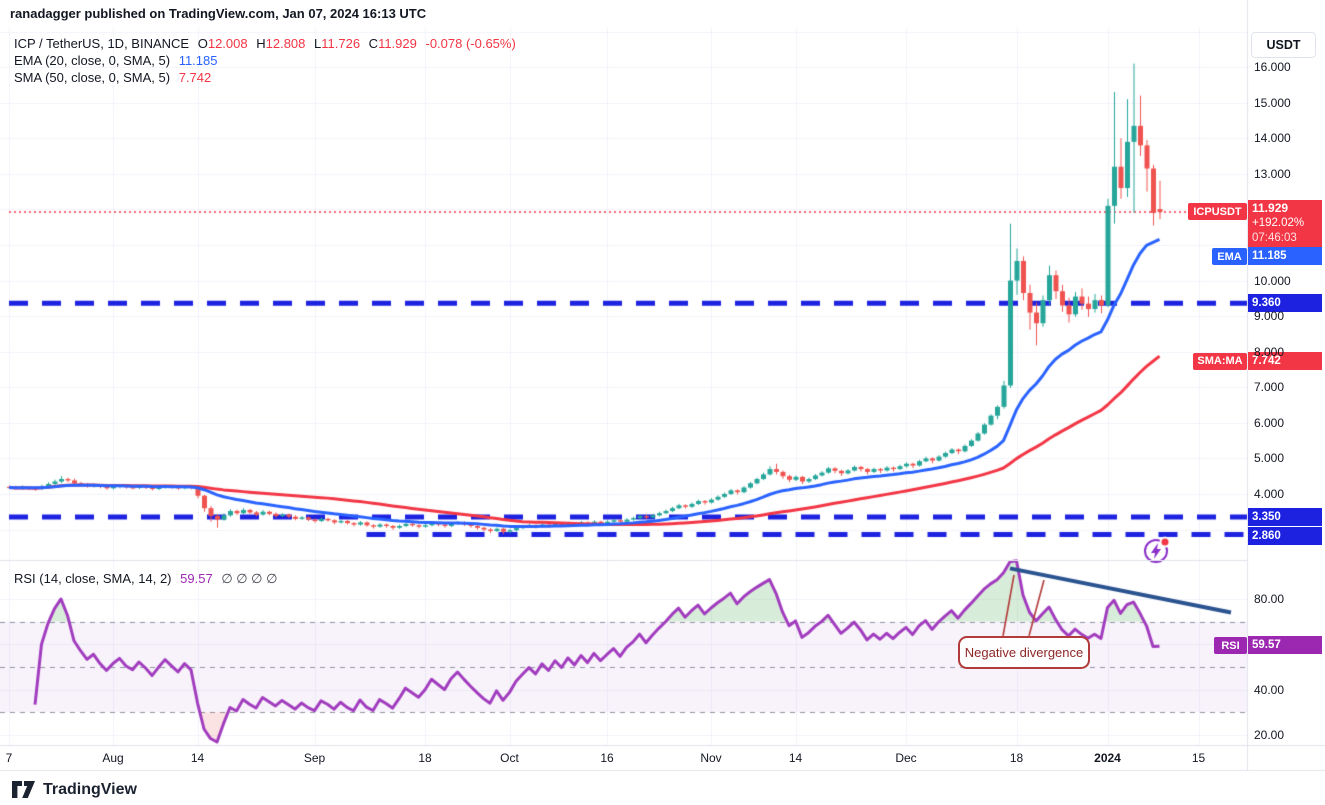 Image resolution: width=1325 pixels, height=805 pixels. I want to click on price-axis-label: 14.000, so click(1272, 138).